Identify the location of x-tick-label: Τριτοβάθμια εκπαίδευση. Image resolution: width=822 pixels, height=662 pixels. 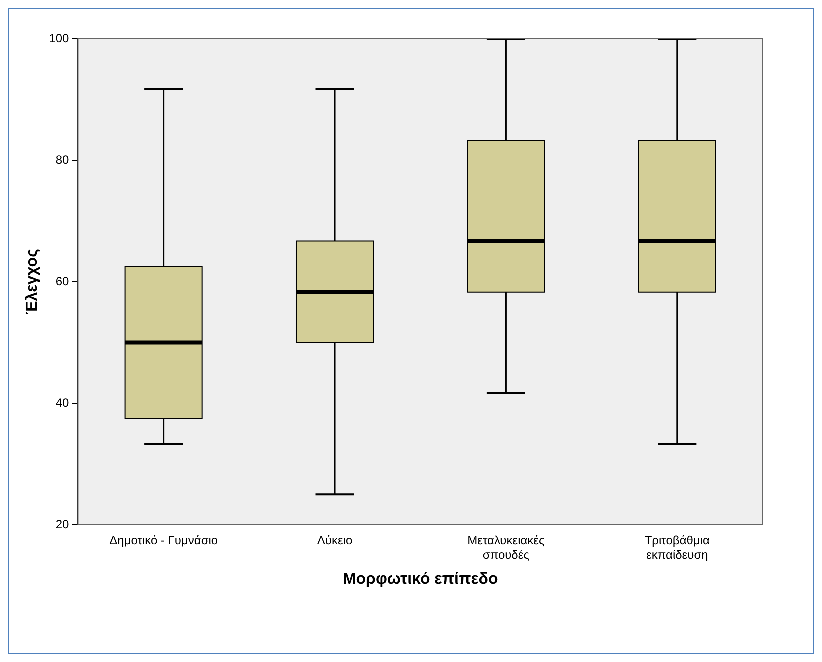
(677, 548).